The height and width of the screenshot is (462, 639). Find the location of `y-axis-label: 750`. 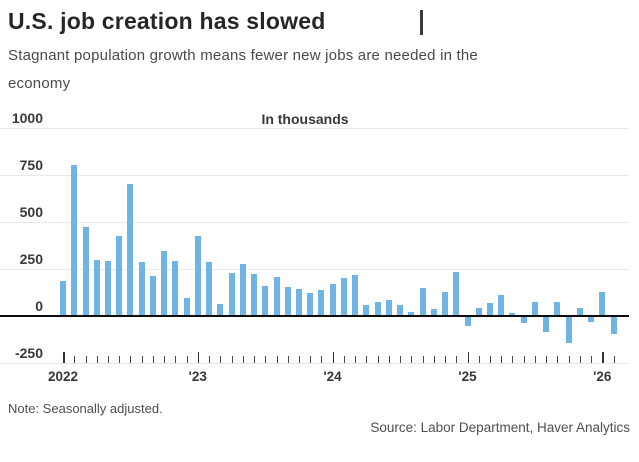

y-axis-label: 750 is located at coordinates (31, 165).